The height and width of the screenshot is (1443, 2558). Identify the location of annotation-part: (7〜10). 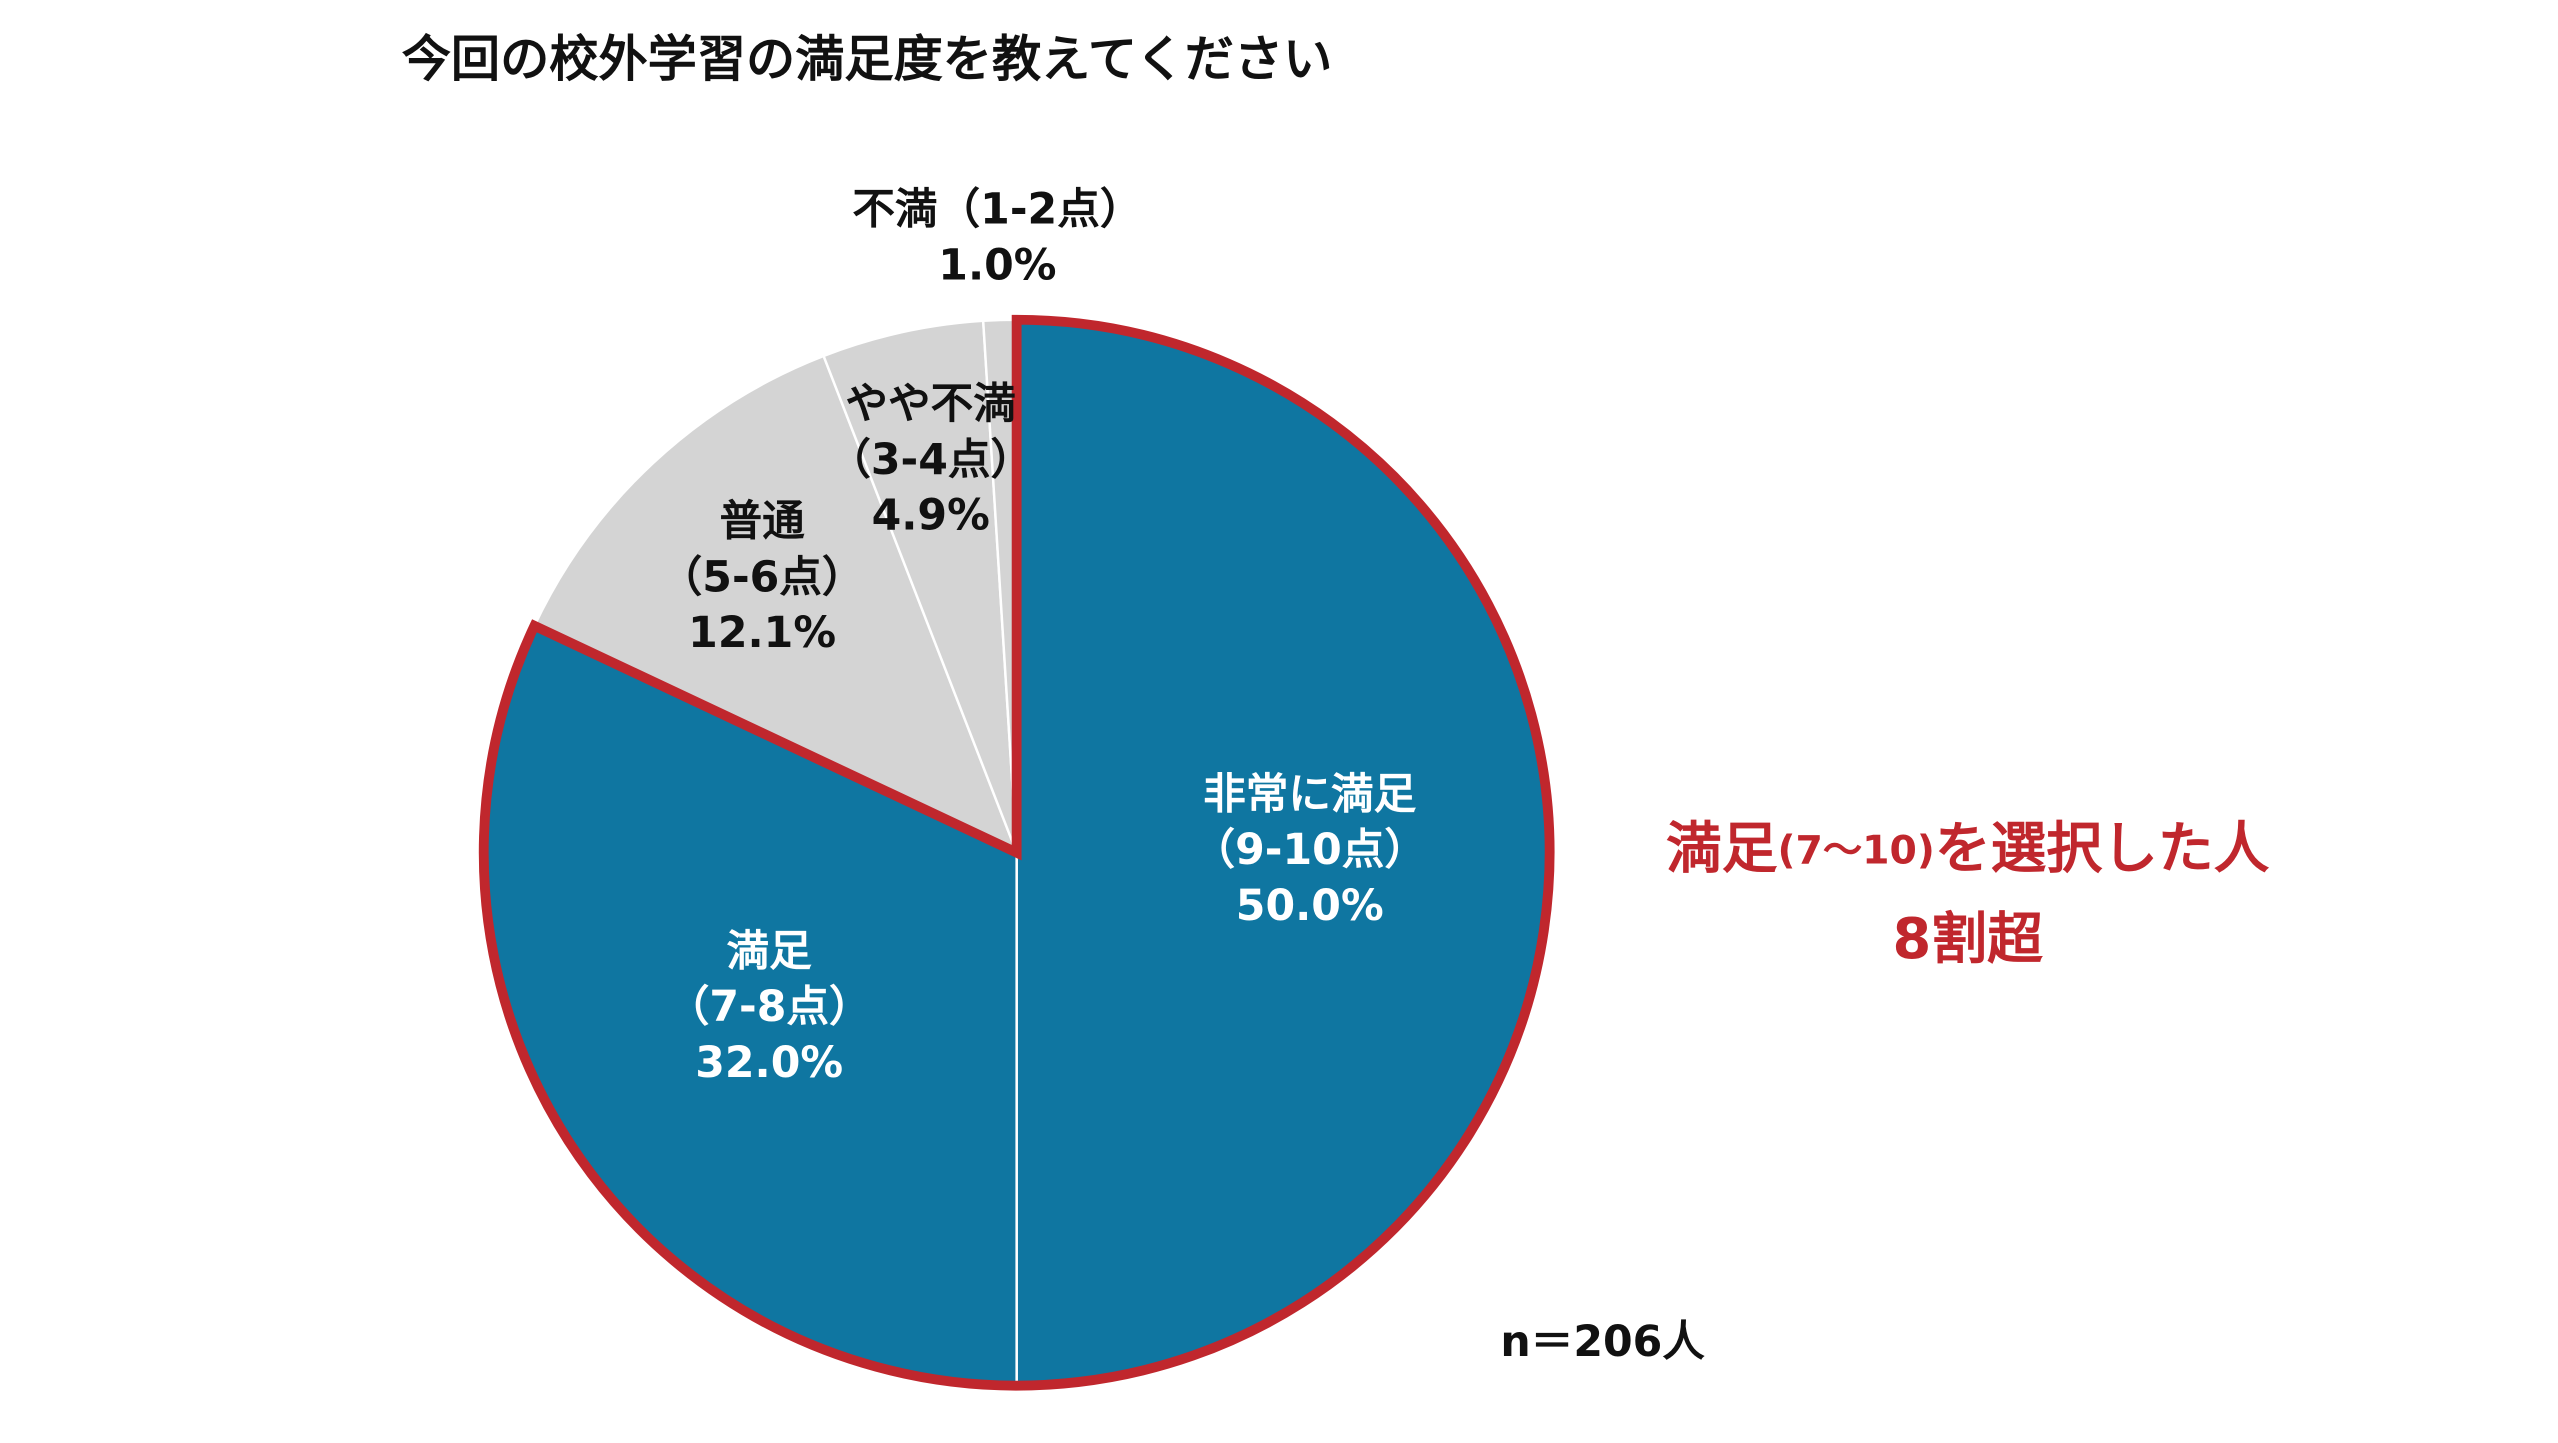
(1855, 850).